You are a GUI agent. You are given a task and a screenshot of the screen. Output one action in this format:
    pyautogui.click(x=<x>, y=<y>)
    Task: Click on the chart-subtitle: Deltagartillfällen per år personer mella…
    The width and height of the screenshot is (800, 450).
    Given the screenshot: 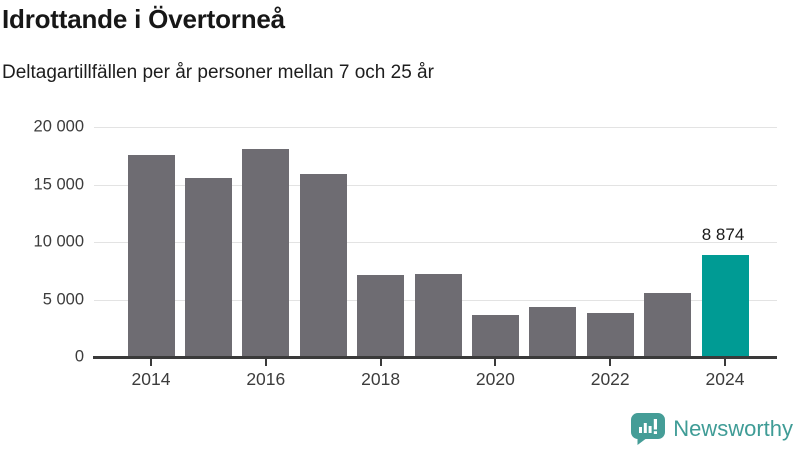 What is the action you would take?
    pyautogui.click(x=218, y=72)
    